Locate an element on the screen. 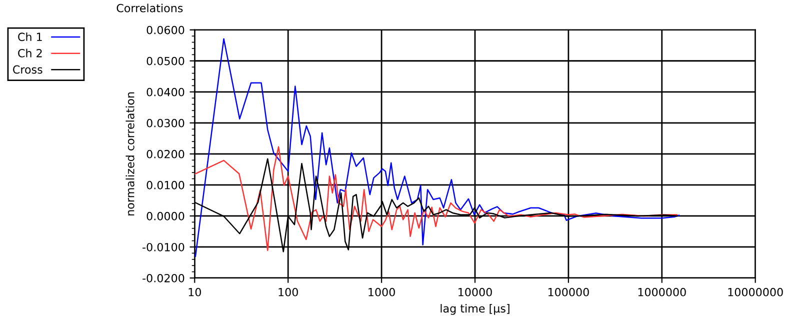 The width and height of the screenshot is (801, 321). y-tick-label: 0.0200 is located at coordinates (165, 154).